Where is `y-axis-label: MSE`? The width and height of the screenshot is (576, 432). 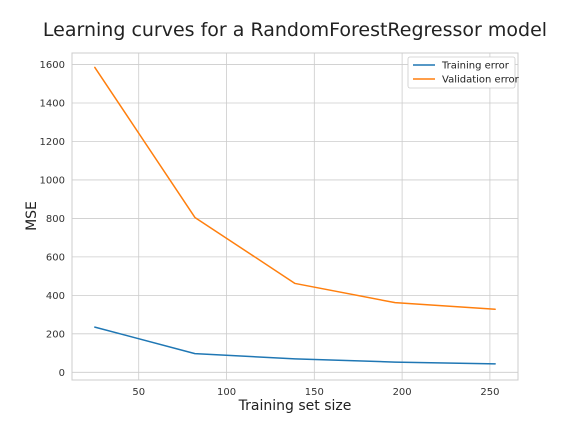 y-axis-label: MSE is located at coordinates (32, 216).